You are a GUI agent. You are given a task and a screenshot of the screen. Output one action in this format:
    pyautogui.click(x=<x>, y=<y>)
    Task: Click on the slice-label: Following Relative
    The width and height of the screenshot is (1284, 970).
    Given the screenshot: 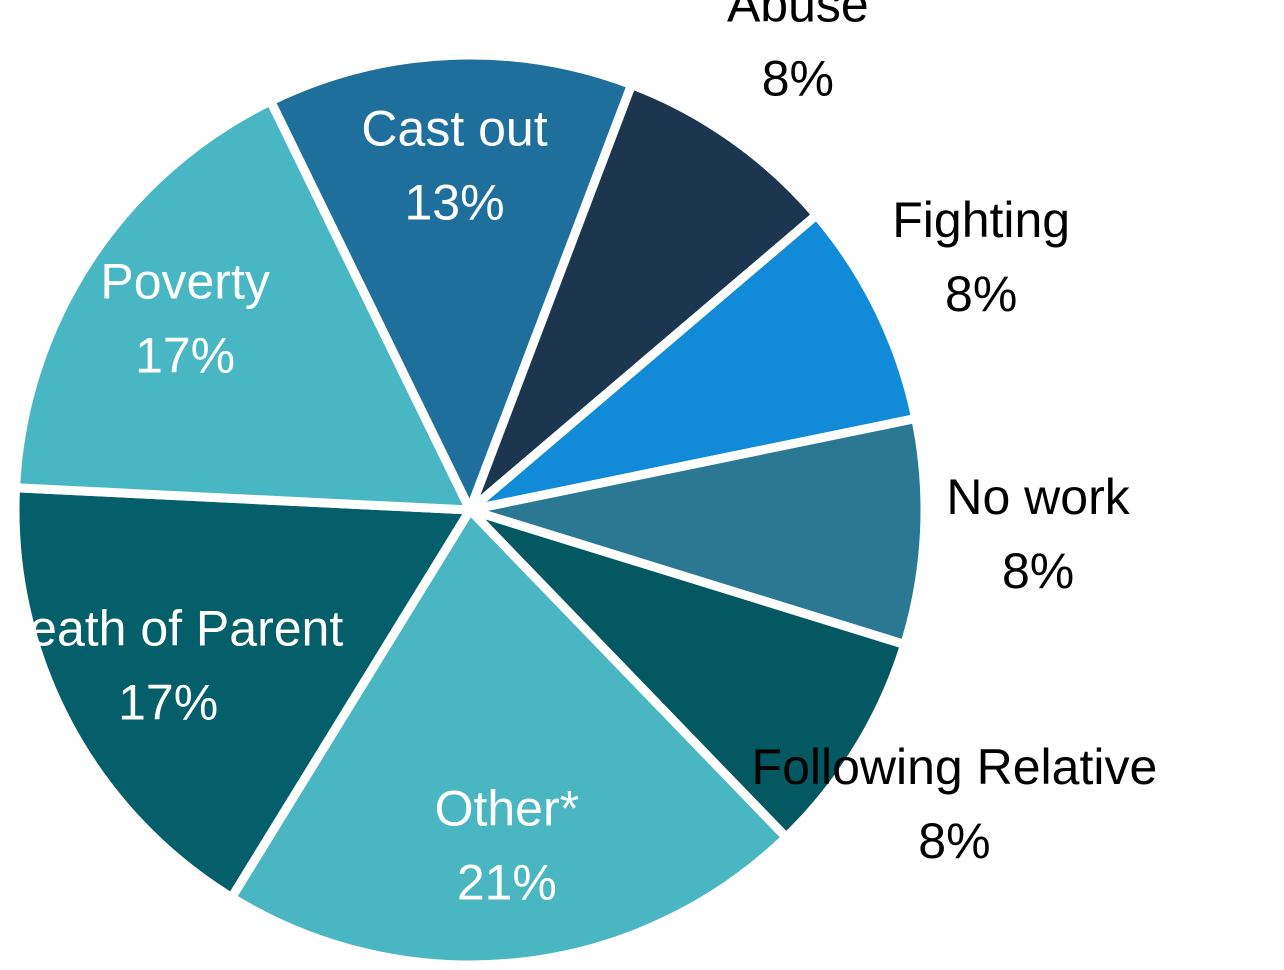 What is the action you would take?
    pyautogui.click(x=955, y=767)
    